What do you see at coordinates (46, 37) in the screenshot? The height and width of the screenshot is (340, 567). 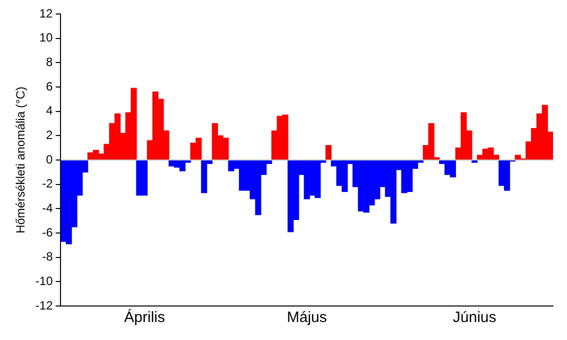 I see `y-tick-label: 10` at bounding box center [46, 37].